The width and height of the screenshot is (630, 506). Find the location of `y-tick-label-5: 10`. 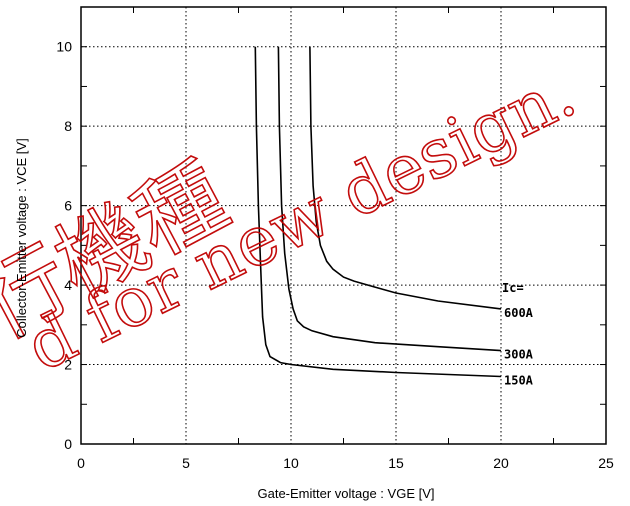

y-tick-label-5: 10 is located at coordinates (64, 47).